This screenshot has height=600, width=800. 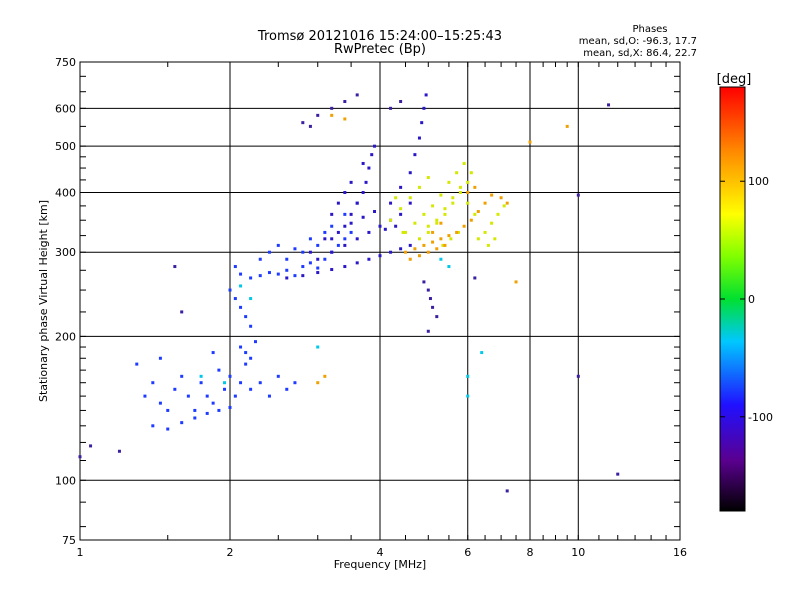 What do you see at coordinates (649, 29) in the screenshot?
I see `stats-heading: Phases` at bounding box center [649, 29].